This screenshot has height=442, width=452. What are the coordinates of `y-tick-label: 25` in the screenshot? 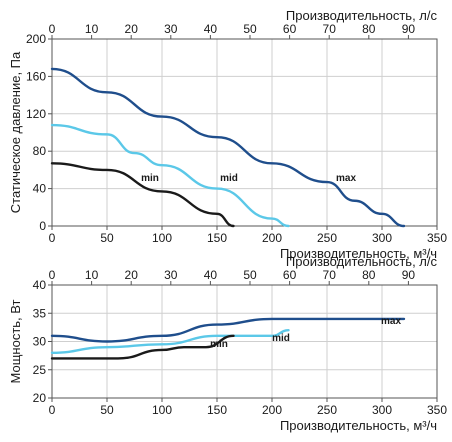 It's located at (40, 370).